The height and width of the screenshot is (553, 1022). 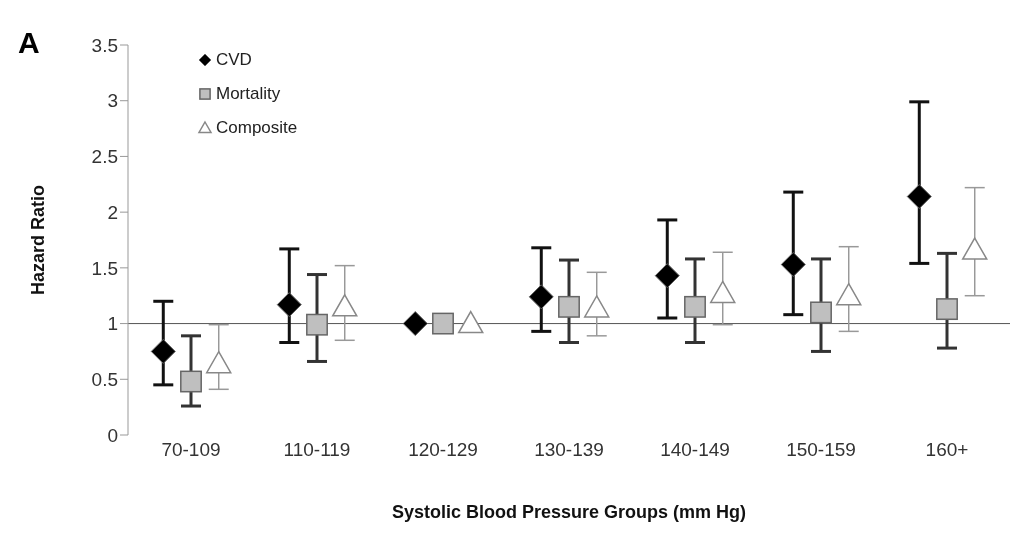 I want to click on legend-label: CVD, so click(x=234, y=60).